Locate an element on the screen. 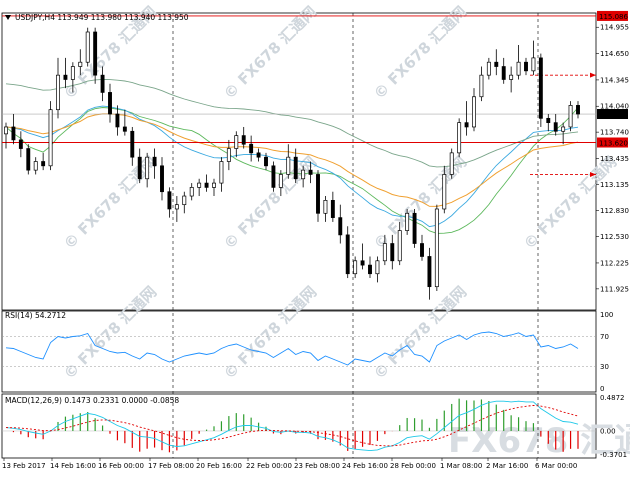  price-tick-label: 113.435 is located at coordinates (614, 159).